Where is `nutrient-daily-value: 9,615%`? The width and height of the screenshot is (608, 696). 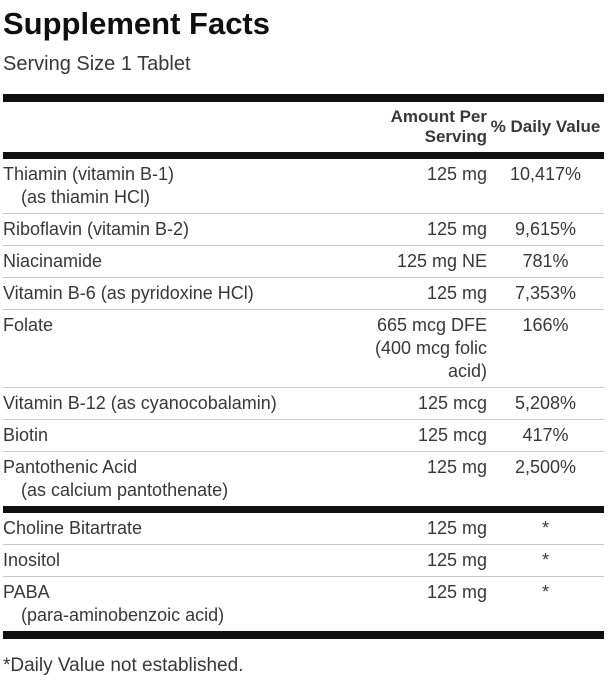
nutrient-daily-value: 9,615% is located at coordinates (545, 229).